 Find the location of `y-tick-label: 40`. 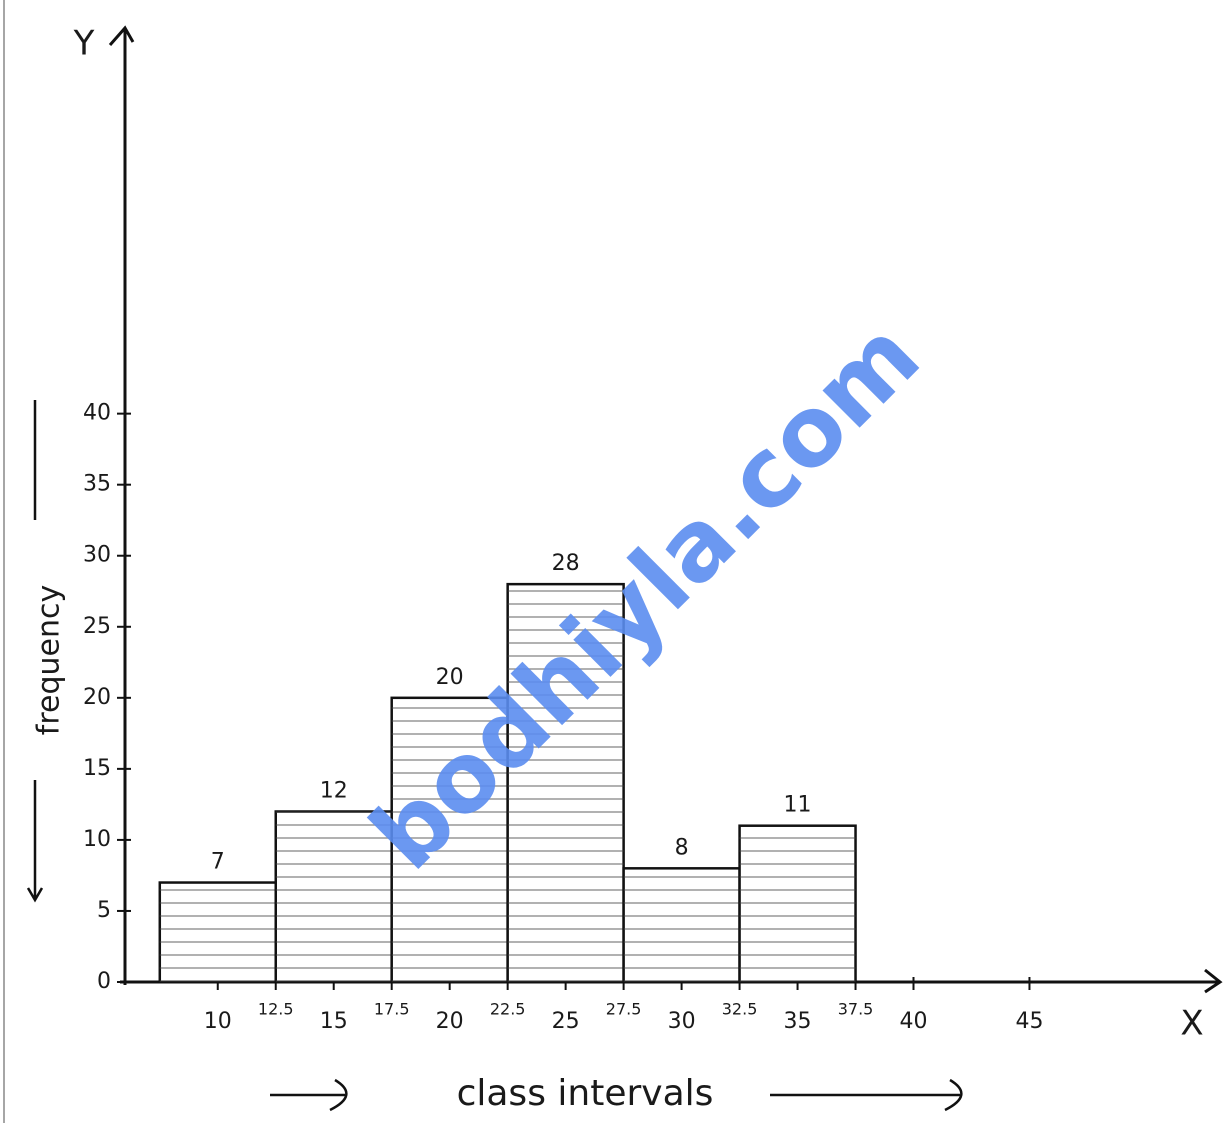

y-tick-label: 40 is located at coordinates (97, 413).